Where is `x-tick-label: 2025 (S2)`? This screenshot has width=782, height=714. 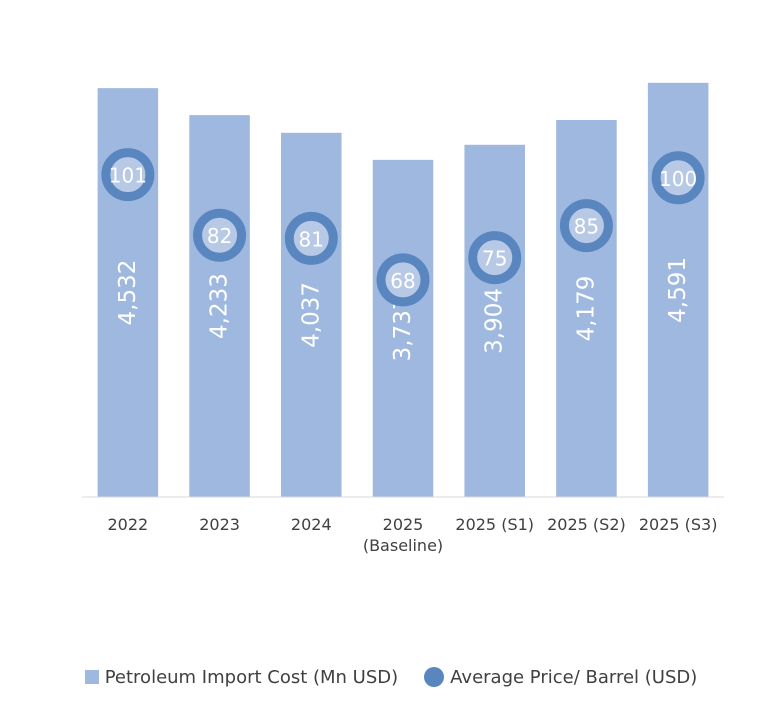 x-tick-label: 2025 (S2) is located at coordinates (586, 524).